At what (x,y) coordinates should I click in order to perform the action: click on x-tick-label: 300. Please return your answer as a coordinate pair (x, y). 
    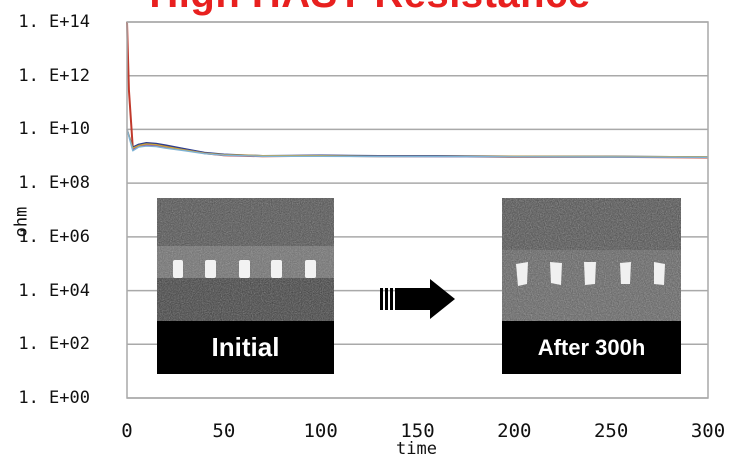
    Looking at the image, I should click on (708, 431).